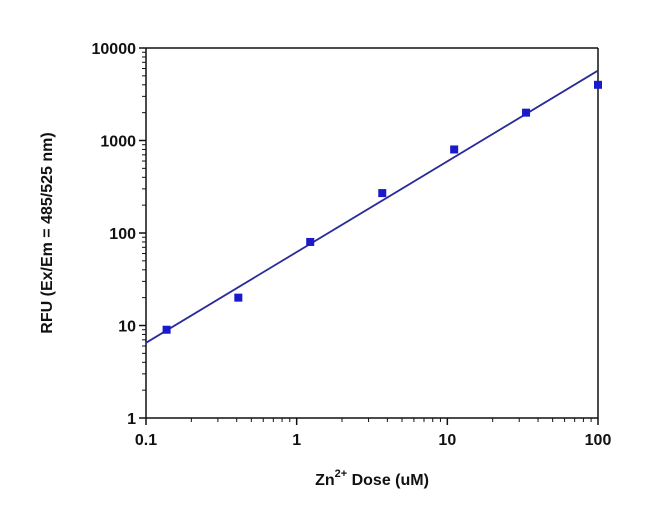 This screenshot has height=527, width=650. What do you see at coordinates (146, 440) in the screenshot?
I see `x-tick-label: 0.1` at bounding box center [146, 440].